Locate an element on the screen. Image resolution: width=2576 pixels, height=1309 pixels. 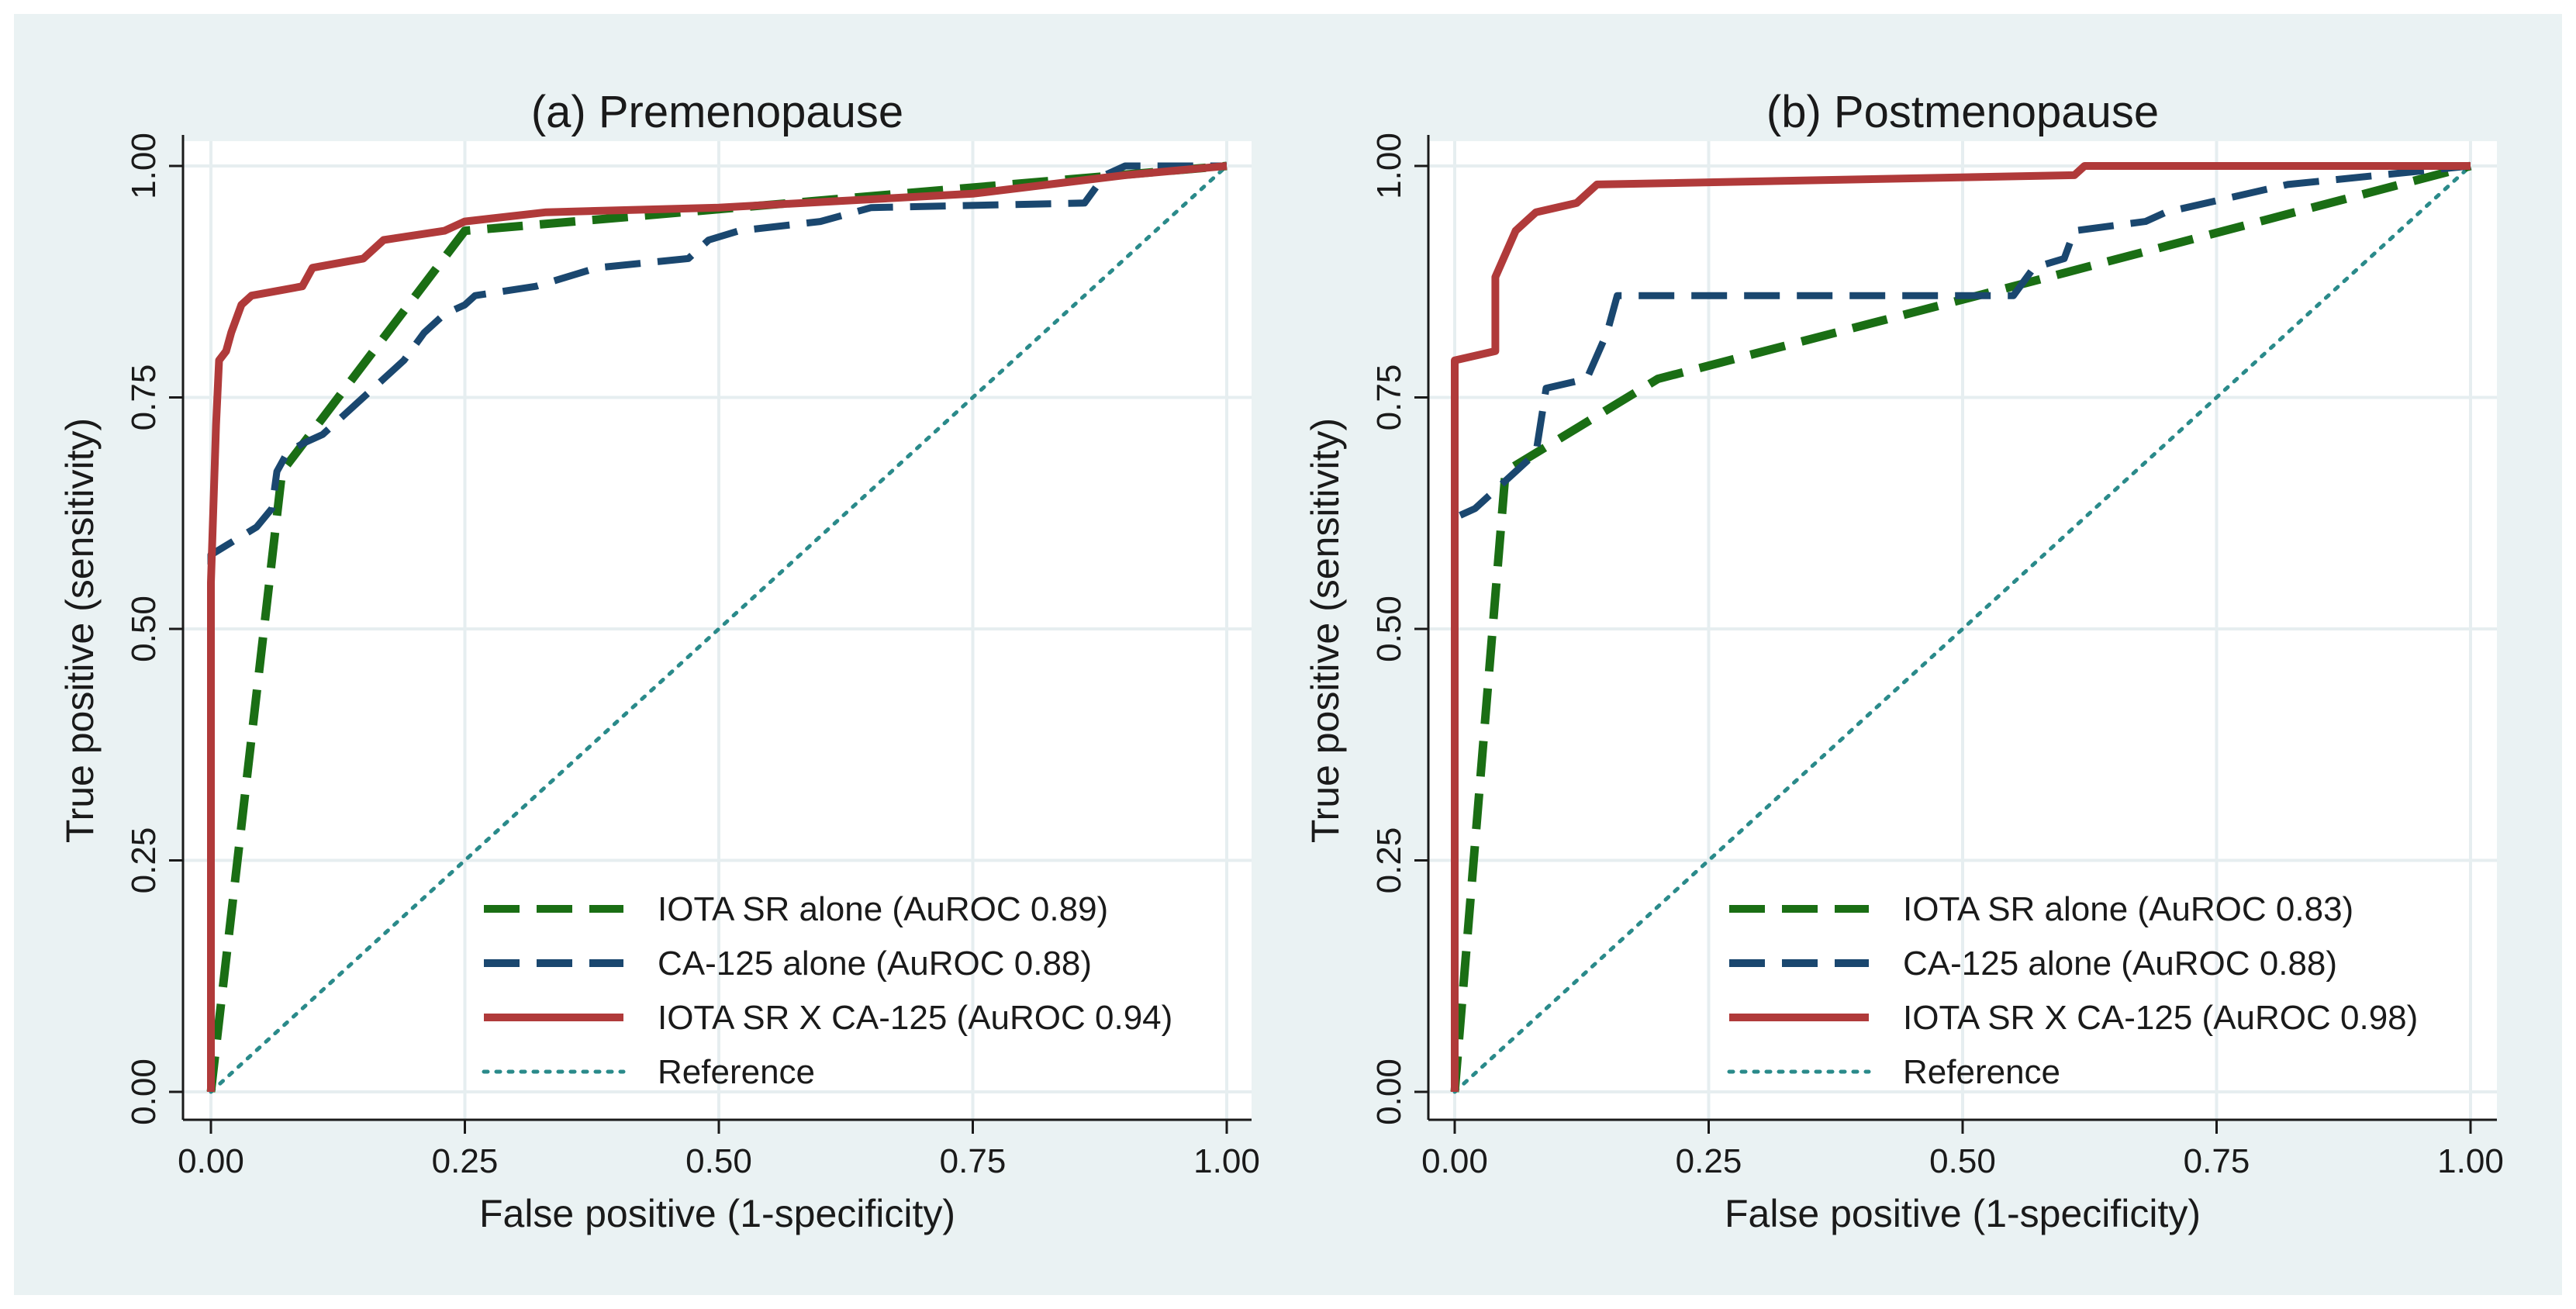
legend-entry-iota: IOTA SR alone (AuROC 0.89) is located at coordinates (796, 909).